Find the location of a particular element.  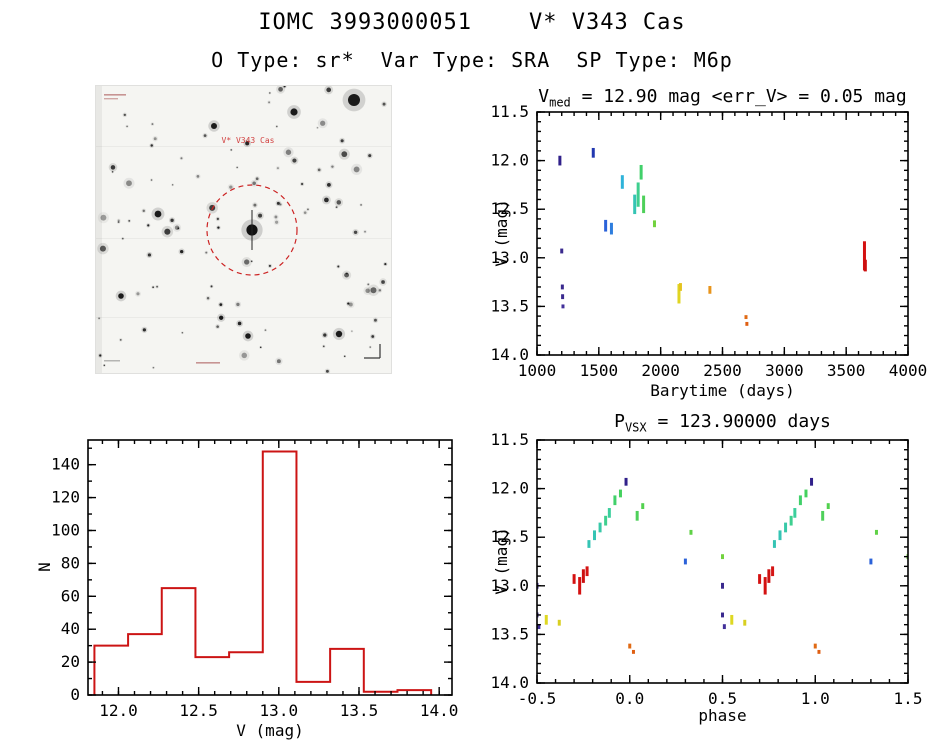

lightcurve-ylabel: V (mag) is located at coordinates (501, 233).